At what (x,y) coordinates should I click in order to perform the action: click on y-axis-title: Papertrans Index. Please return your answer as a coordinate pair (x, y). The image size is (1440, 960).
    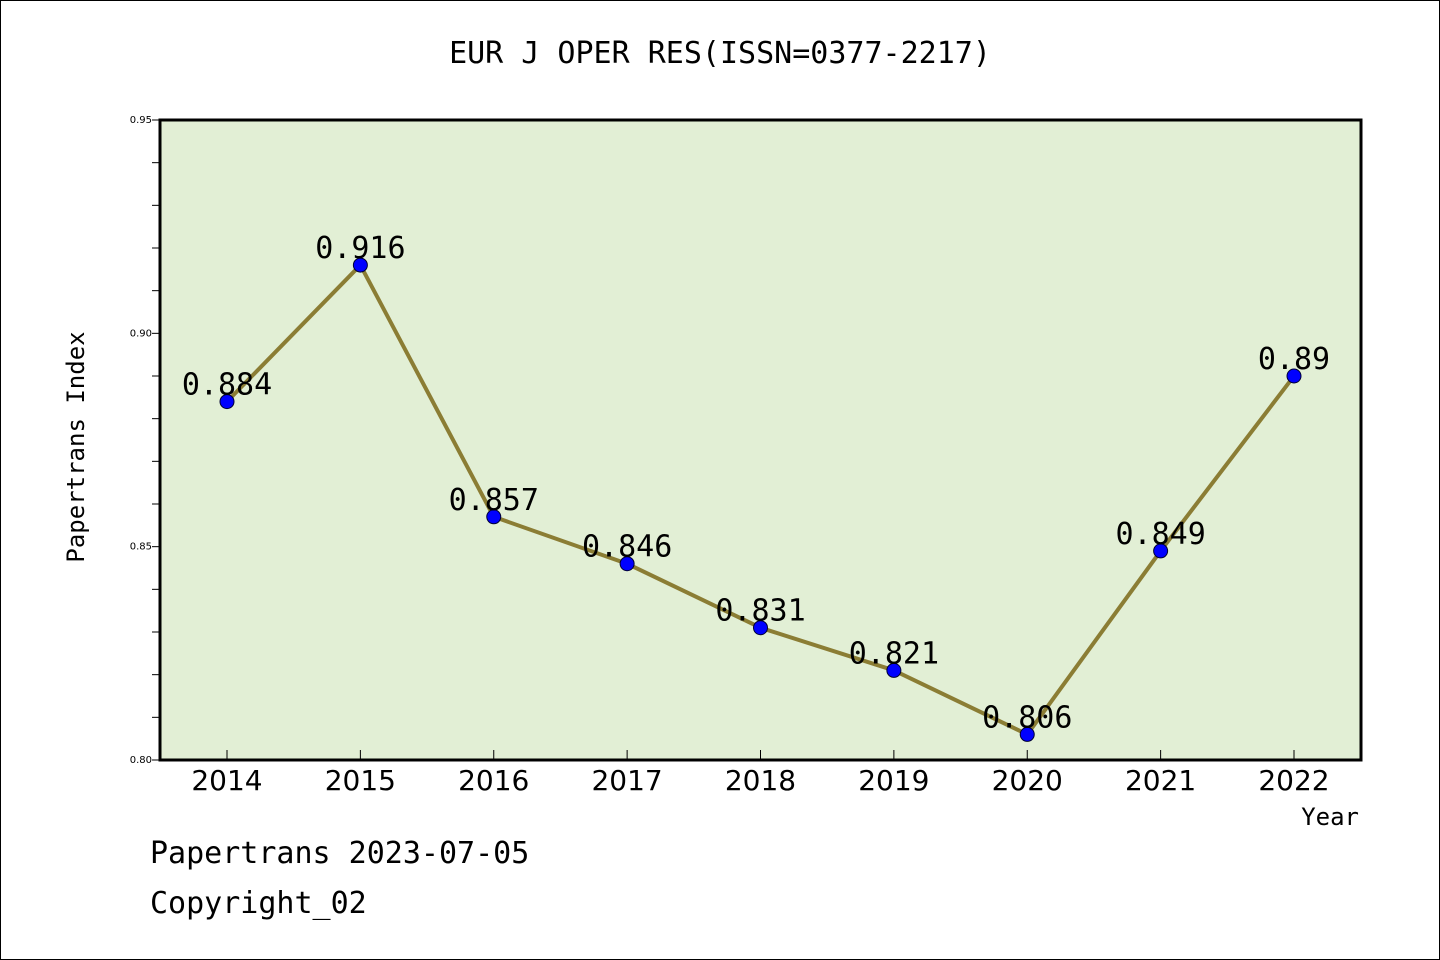
    Looking at the image, I should click on (76, 446).